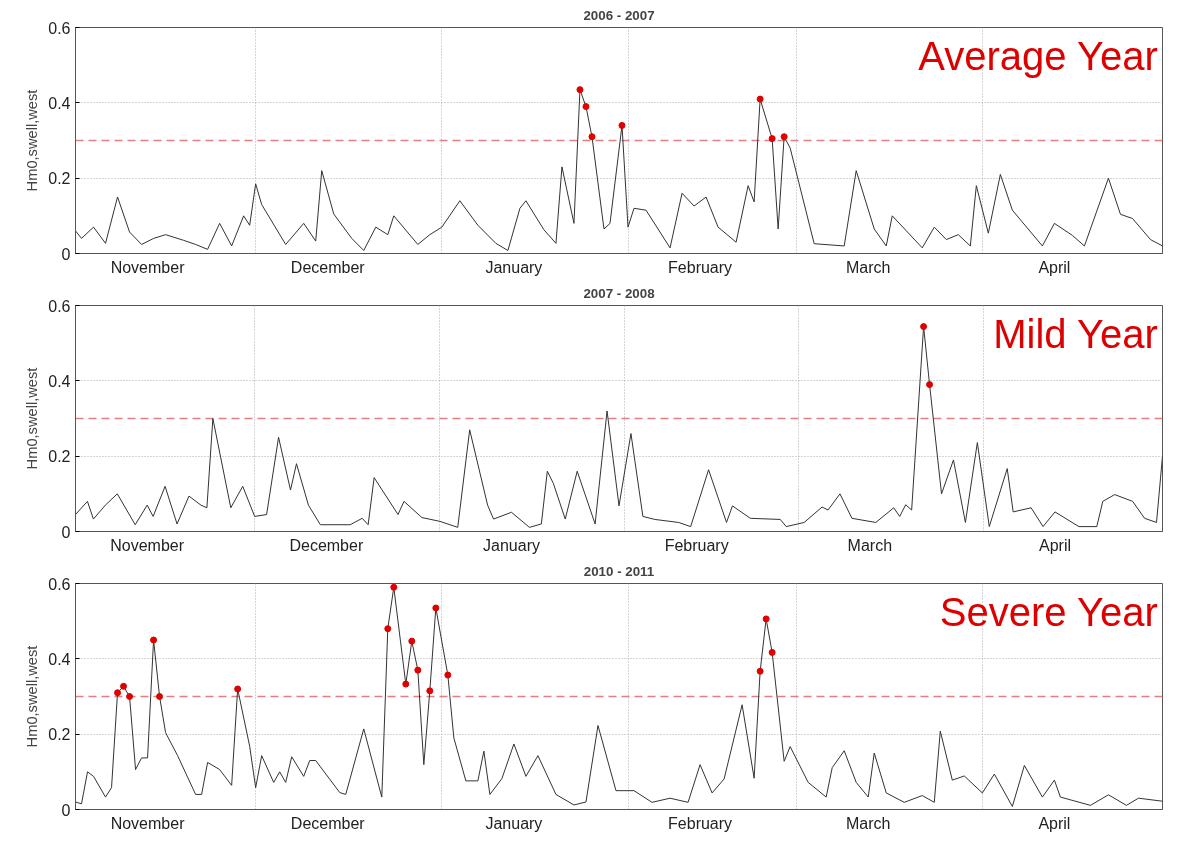 The image size is (1178, 843). What do you see at coordinates (1075, 333) in the screenshot?
I see `annotation: Mild Year` at bounding box center [1075, 333].